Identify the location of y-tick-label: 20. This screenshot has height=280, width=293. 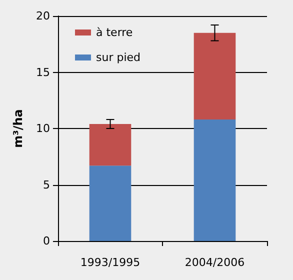
(43, 16).